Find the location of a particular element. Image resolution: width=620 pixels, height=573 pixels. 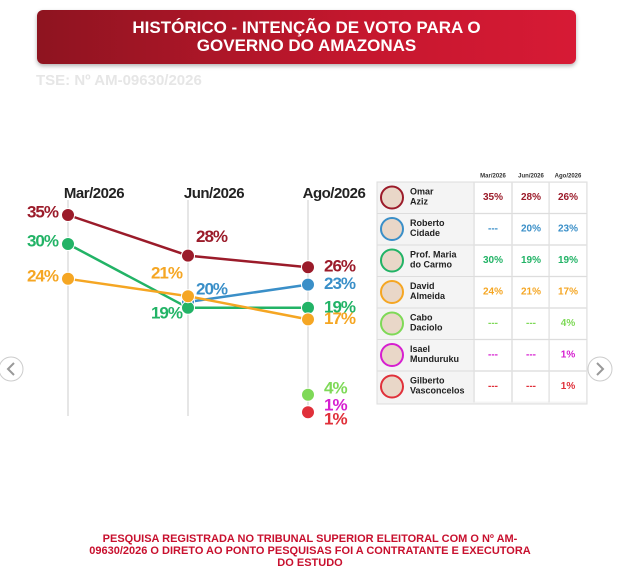

data-label: 30% is located at coordinates (43, 240).